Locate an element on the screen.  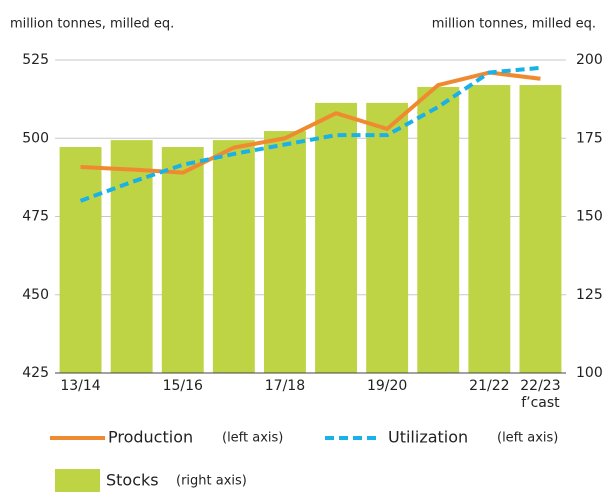
y2-tick-label: 150 is located at coordinates (589, 217).